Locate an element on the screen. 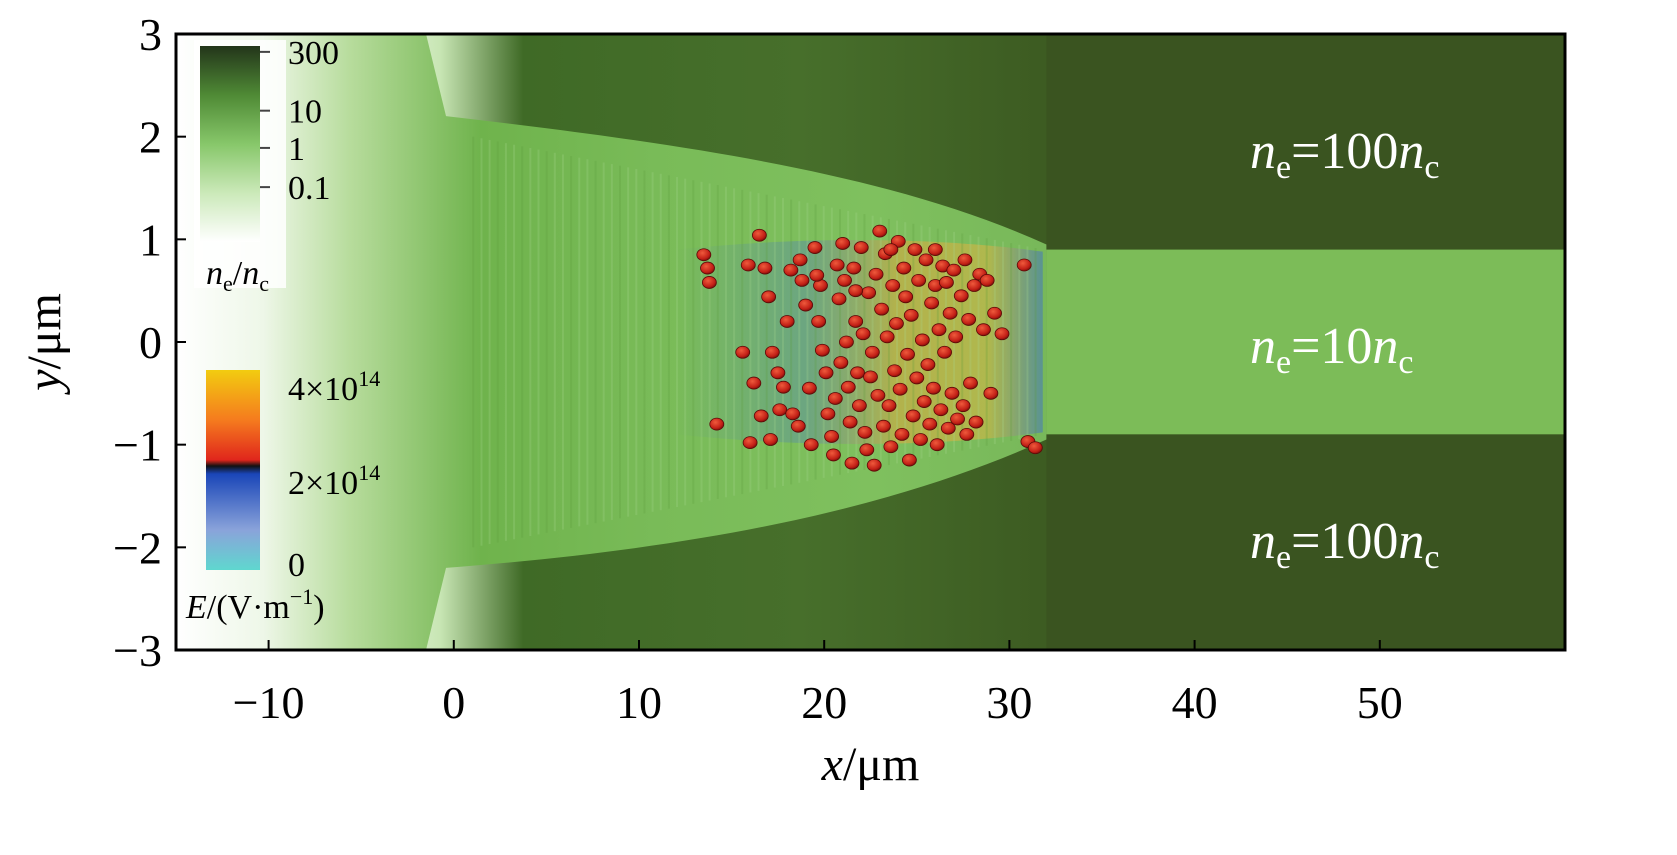 This screenshot has width=1677, height=855. x-axis-label: x/μm is located at coordinates (870, 764).